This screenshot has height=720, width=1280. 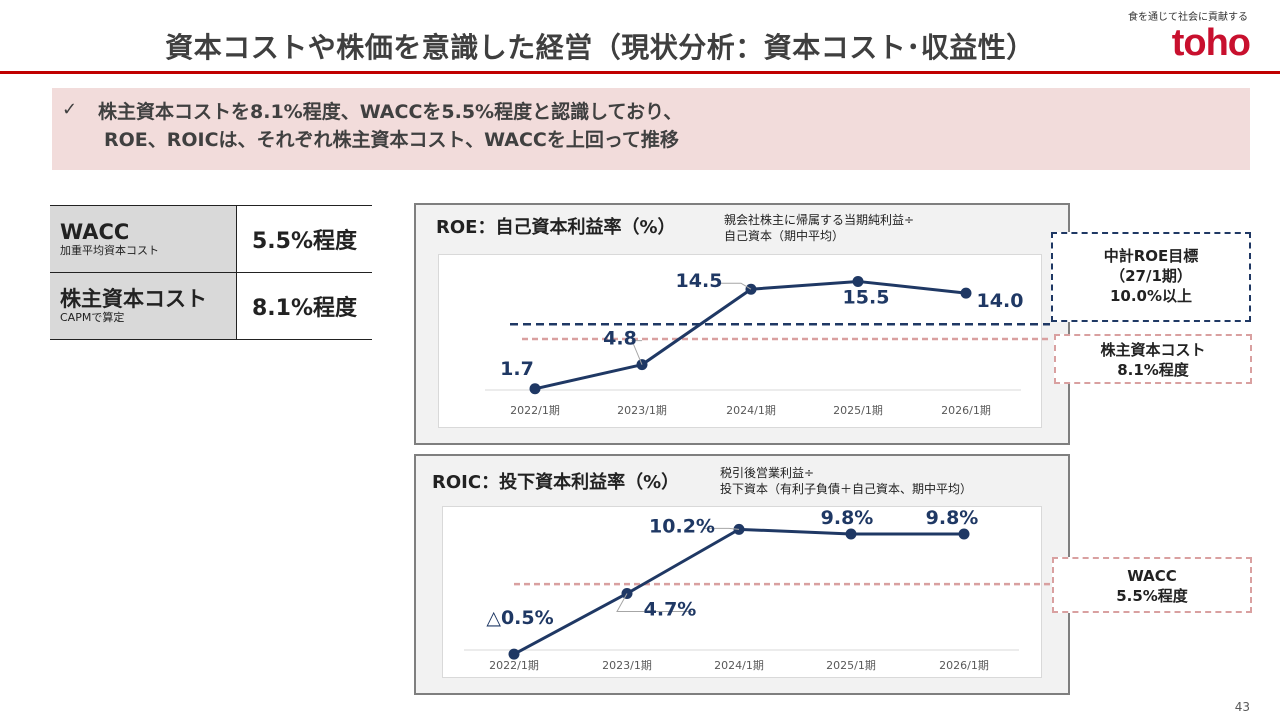 I want to click on equity-cost-value: 8.1%程度, so click(x=304, y=306).